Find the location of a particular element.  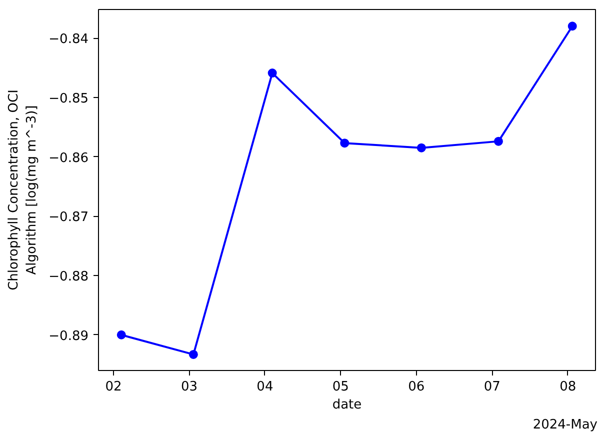

x-tick-label: 08 is located at coordinates (568, 387).